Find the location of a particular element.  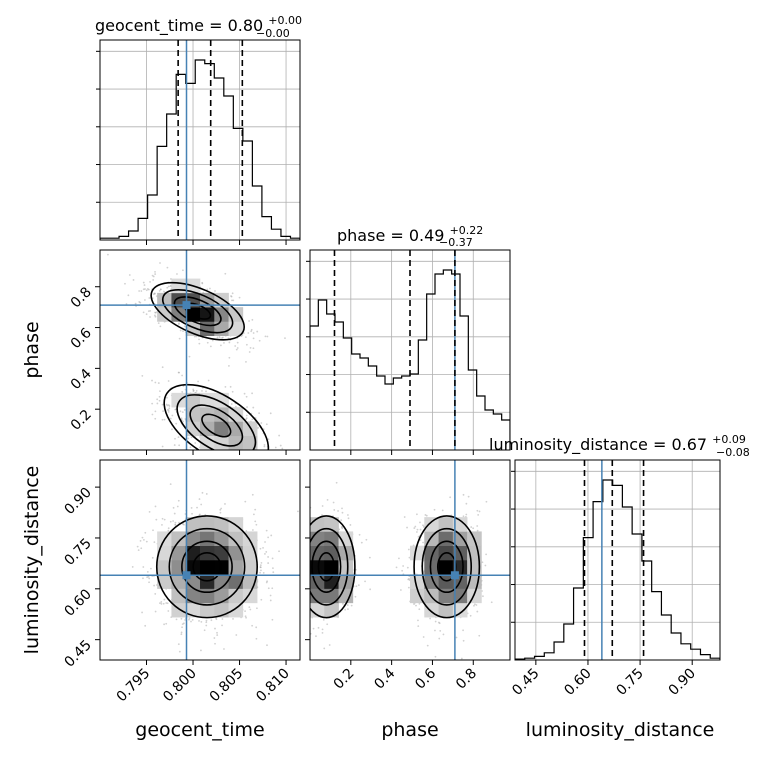

frame-p00 is located at coordinates (200, 140).